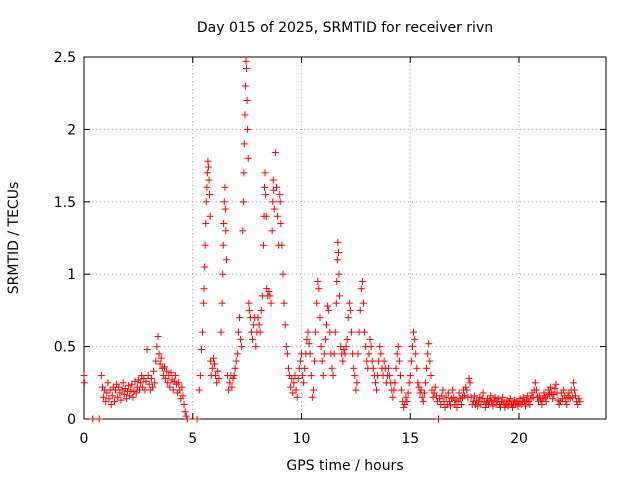 The width and height of the screenshot is (640, 480). What do you see at coordinates (71, 130) in the screenshot?
I see `y-tick-label: 2` at bounding box center [71, 130].